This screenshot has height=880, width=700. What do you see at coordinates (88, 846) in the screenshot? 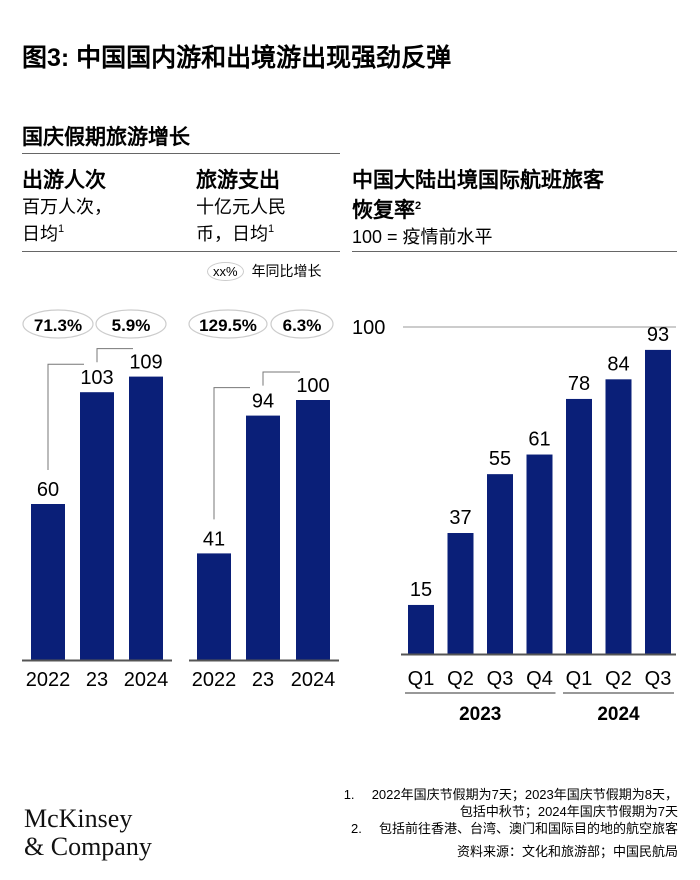
I see `logo-line2: & Company` at bounding box center [88, 846].